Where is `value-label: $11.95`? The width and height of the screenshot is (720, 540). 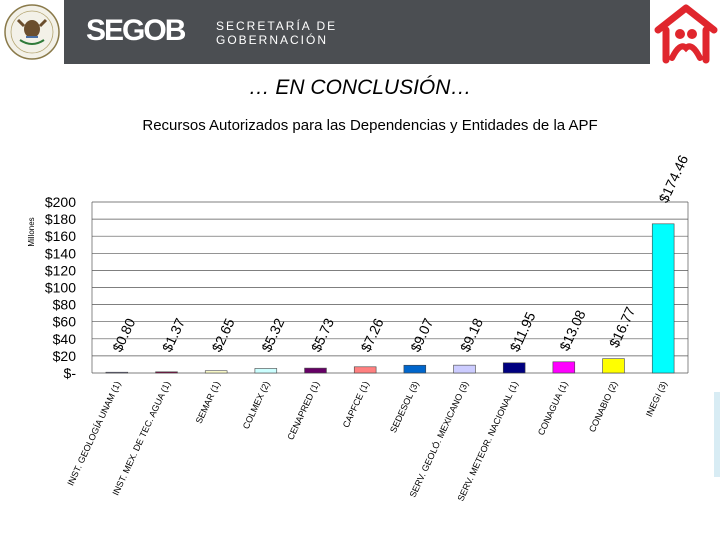
value-label: $11.95 is located at coordinates (522, 331).